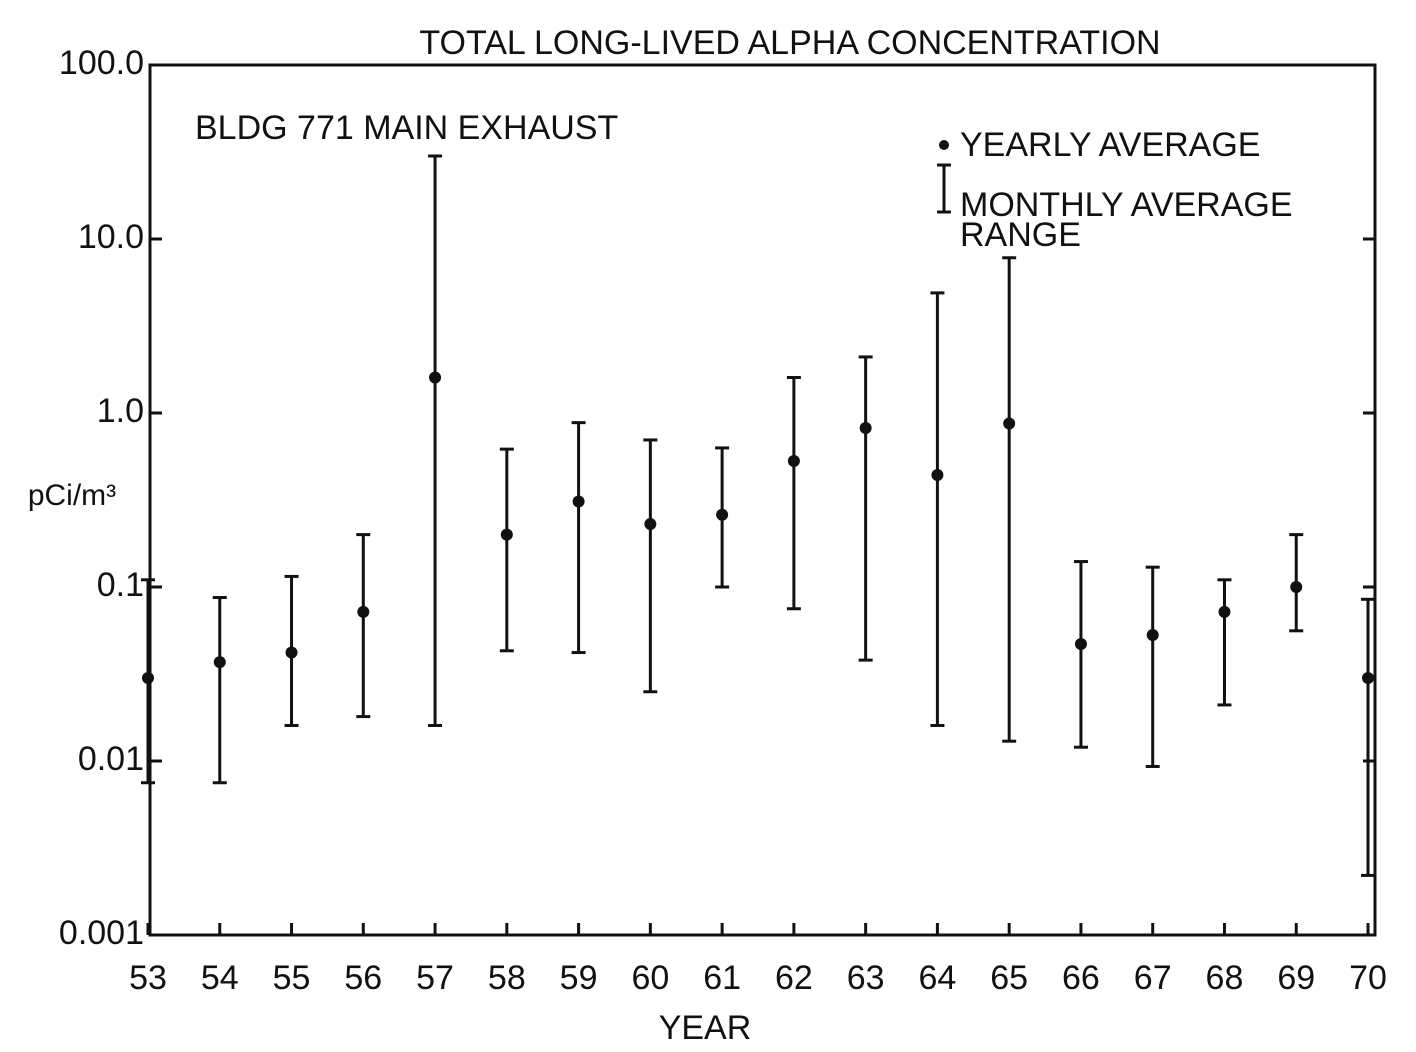  What do you see at coordinates (292, 978) in the screenshot?
I see `x-tick-label: 55` at bounding box center [292, 978].